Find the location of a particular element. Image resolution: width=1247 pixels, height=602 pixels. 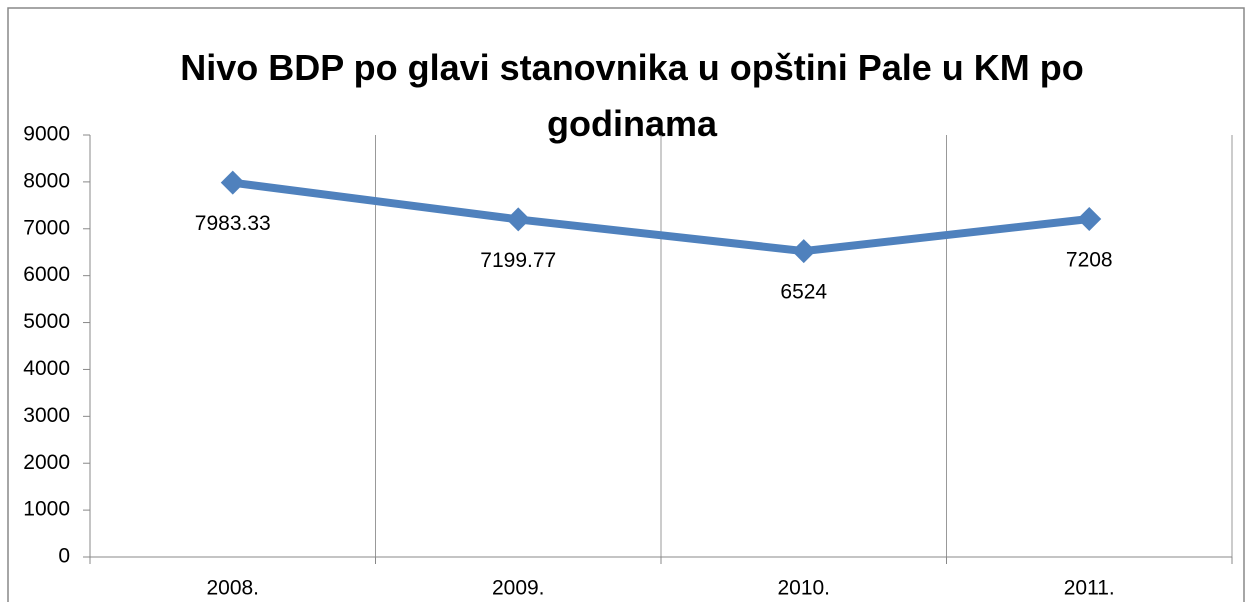

y-tick-label: 3000 is located at coordinates (46, 415).